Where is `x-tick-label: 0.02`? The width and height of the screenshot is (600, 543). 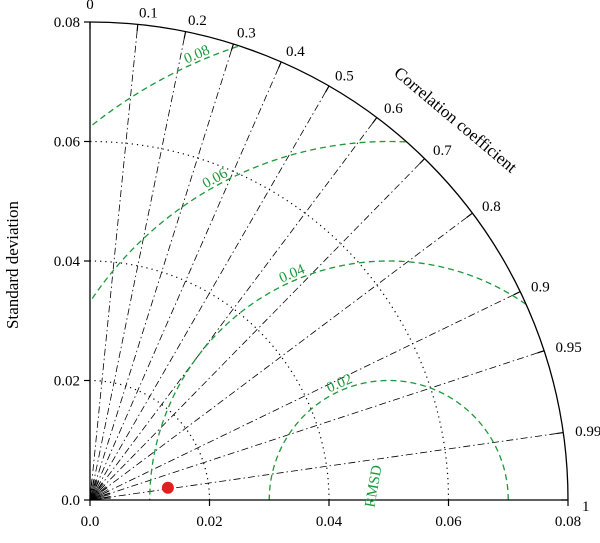 x-tick-label: 0.02 is located at coordinates (209, 522).